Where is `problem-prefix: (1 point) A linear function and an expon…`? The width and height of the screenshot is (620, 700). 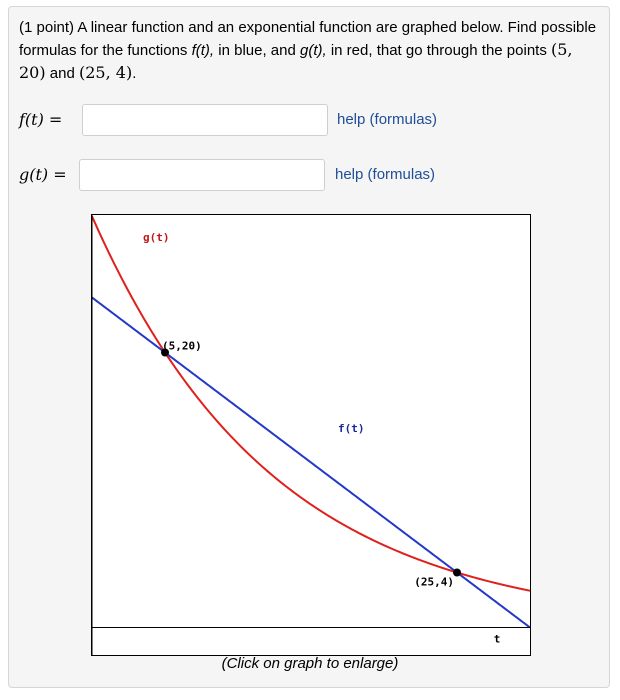 problem-prefix: (1 point) A linear function and an expon… is located at coordinates (308, 39).